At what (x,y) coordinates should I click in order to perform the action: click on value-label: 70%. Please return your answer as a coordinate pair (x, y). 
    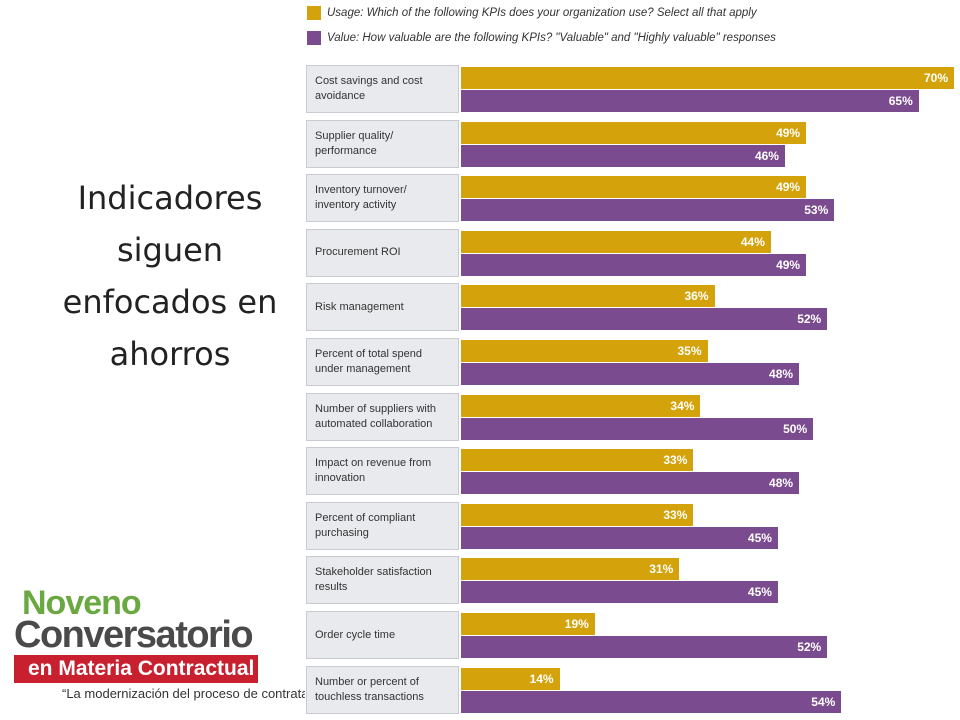
    Looking at the image, I should click on (935, 78).